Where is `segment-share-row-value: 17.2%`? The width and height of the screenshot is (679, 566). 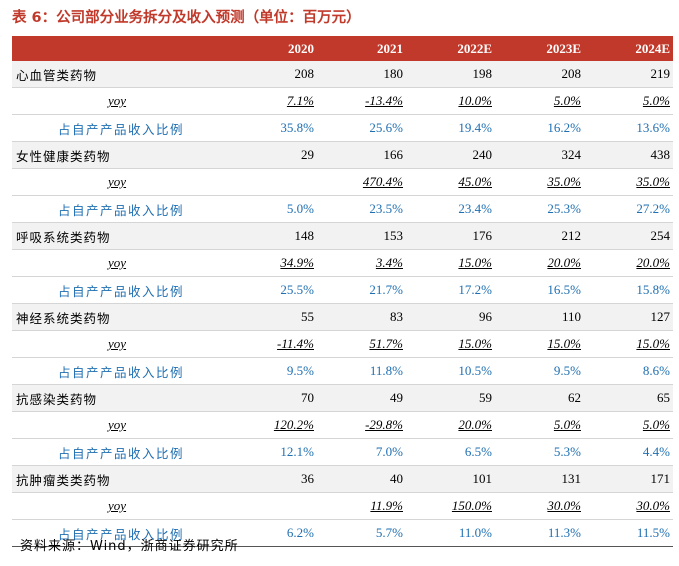 segment-share-row-value: 17.2% is located at coordinates (450, 290).